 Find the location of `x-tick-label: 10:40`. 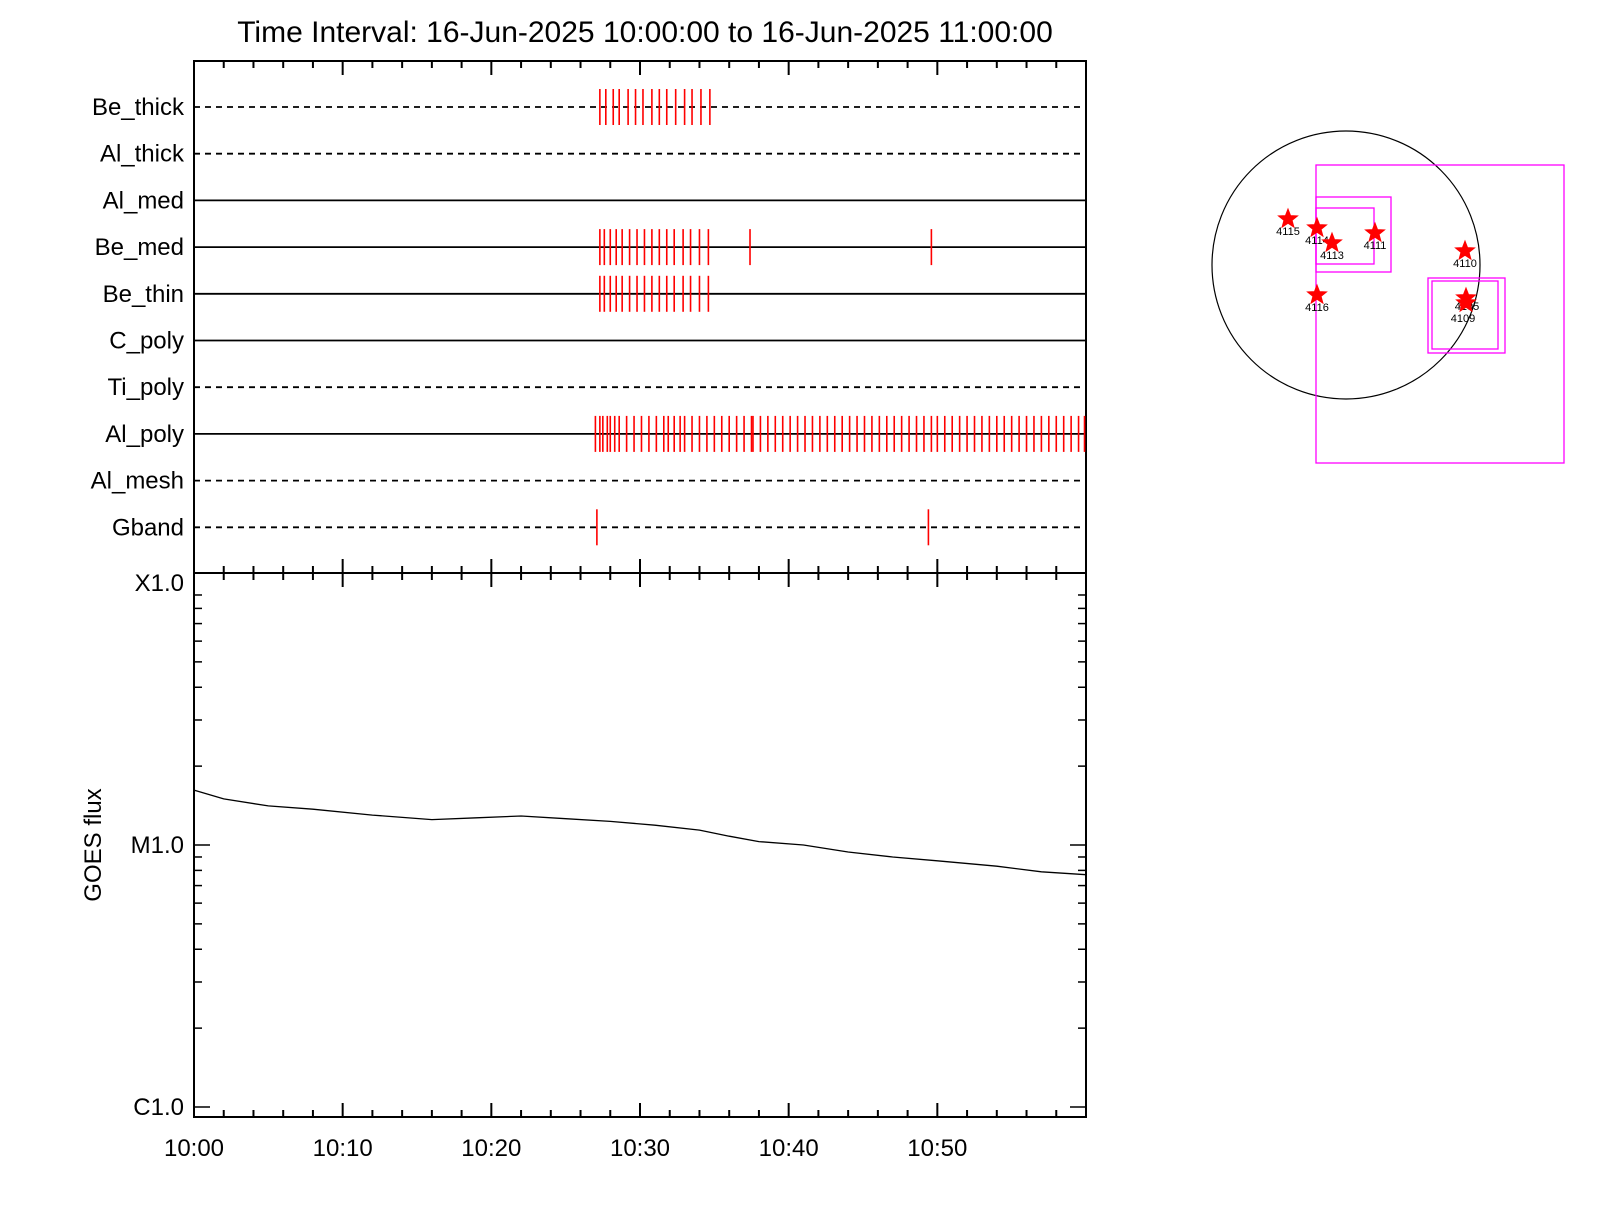

x-tick-label: 10:40 is located at coordinates (789, 1148).